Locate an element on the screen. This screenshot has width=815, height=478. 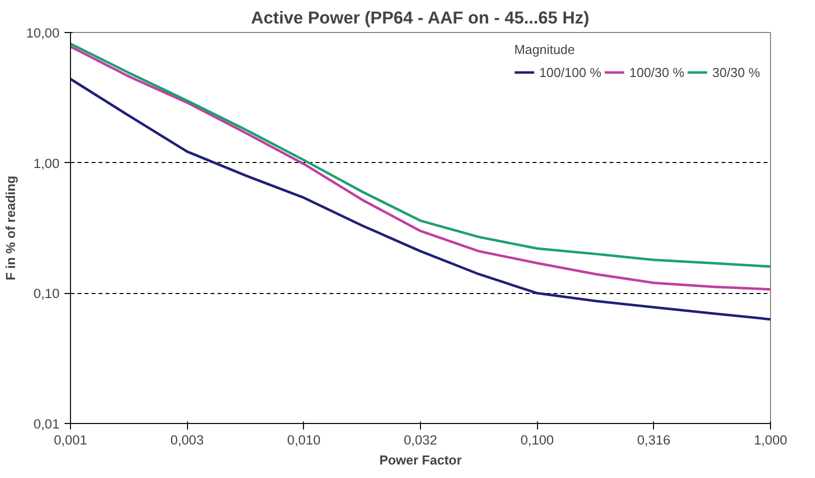
x-axis-title: Power Factor is located at coordinates (420, 460).